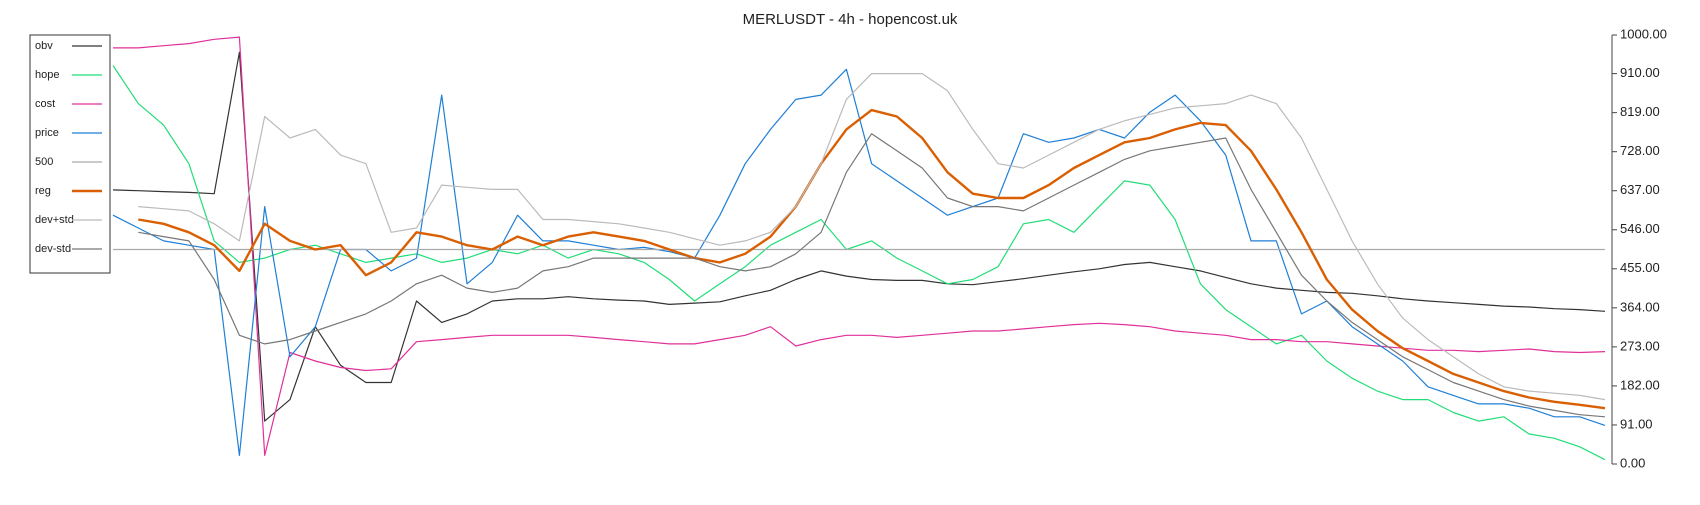 This screenshot has height=505, width=1700. What do you see at coordinates (1640, 306) in the screenshot?
I see `y-tick-label: 364.00` at bounding box center [1640, 306].